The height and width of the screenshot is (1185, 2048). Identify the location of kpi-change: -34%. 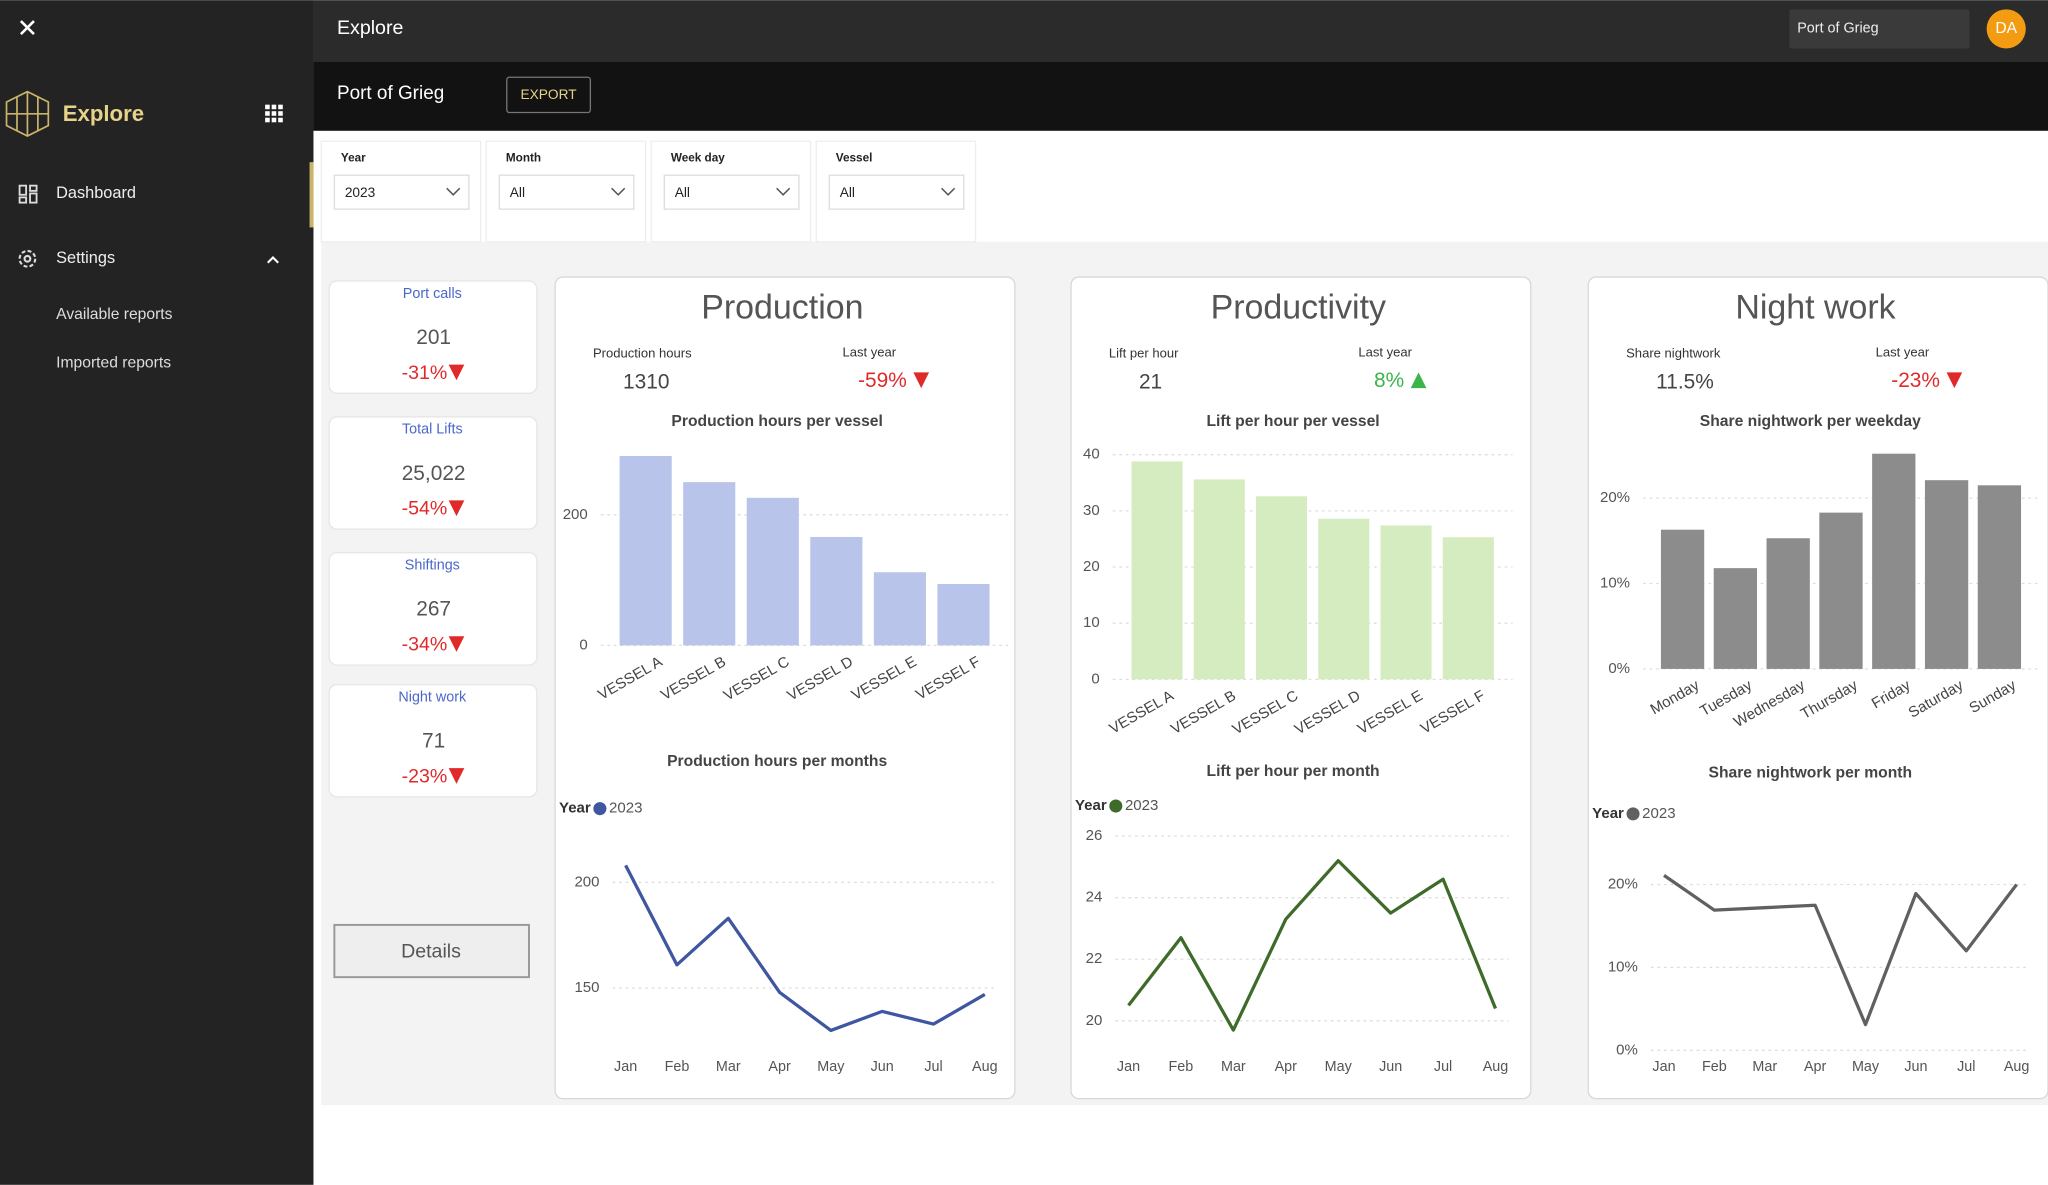
(425, 645).